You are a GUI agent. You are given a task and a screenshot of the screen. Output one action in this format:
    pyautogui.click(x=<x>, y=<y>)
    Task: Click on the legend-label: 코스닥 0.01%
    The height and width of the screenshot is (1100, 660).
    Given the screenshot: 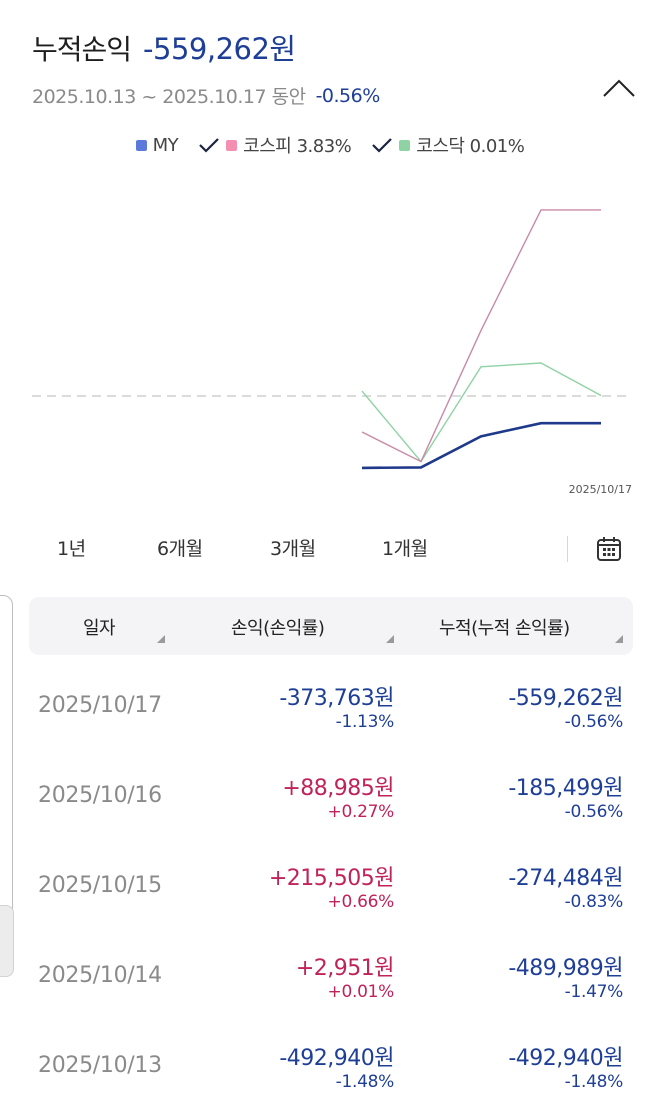 What is the action you would take?
    pyautogui.click(x=470, y=146)
    